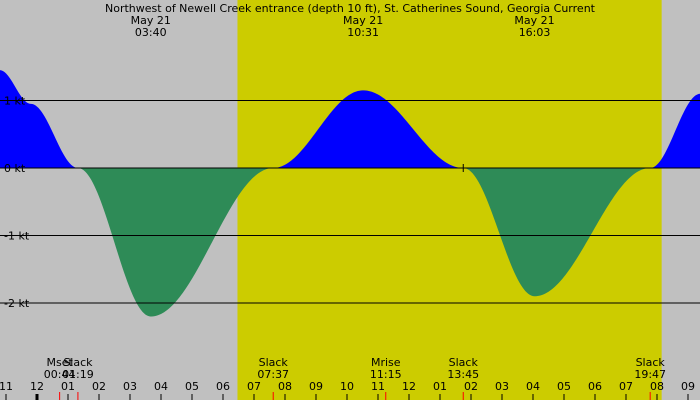 The image size is (700, 400). What do you see at coordinates (386, 374) in the screenshot?
I see `bottom-event-time: 11:15` at bounding box center [386, 374].